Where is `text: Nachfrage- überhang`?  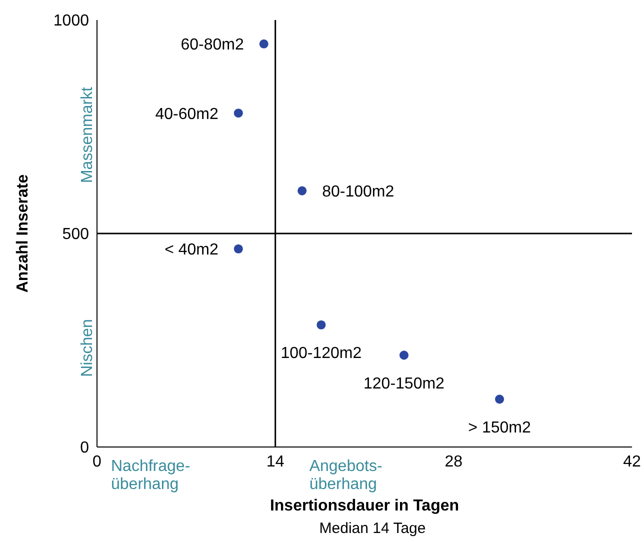
text: Nachfrage- überhang is located at coordinates (150, 476).